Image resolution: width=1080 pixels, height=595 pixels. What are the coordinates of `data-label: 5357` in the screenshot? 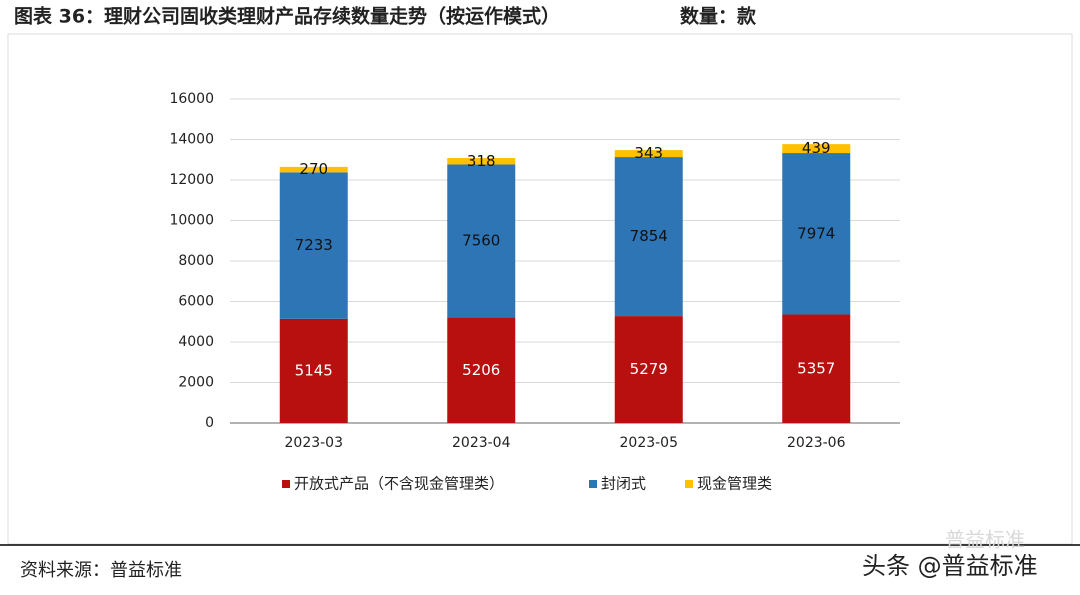 It's located at (816, 368).